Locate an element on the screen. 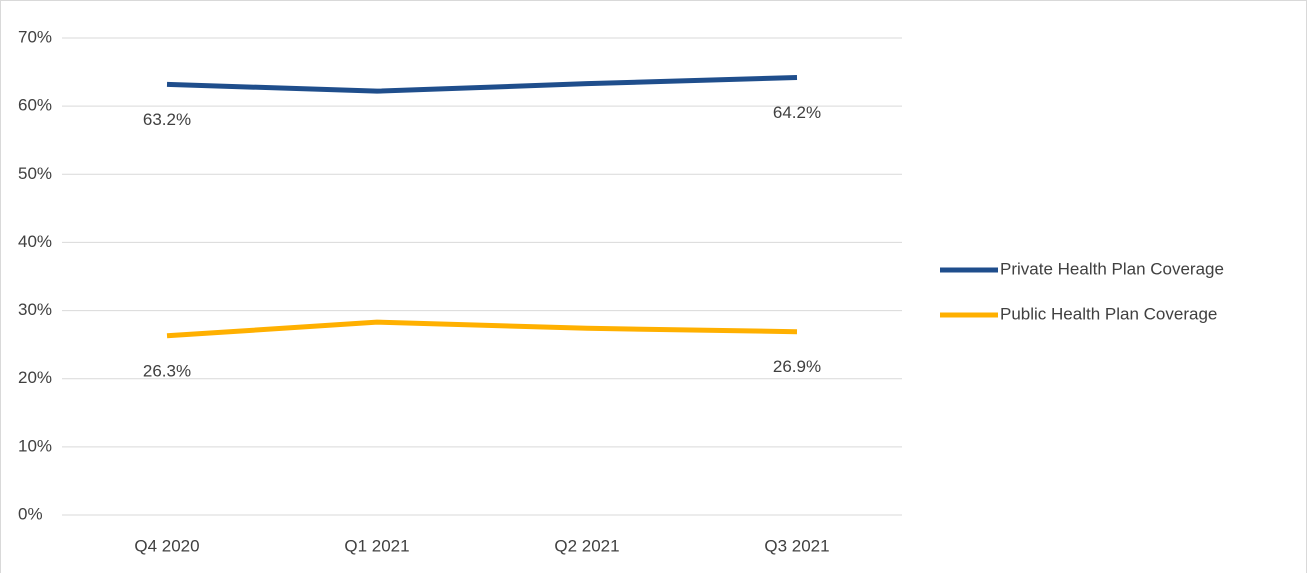 This screenshot has height=578, width=1307. x-tick-label: Q2 2021 is located at coordinates (586, 545).